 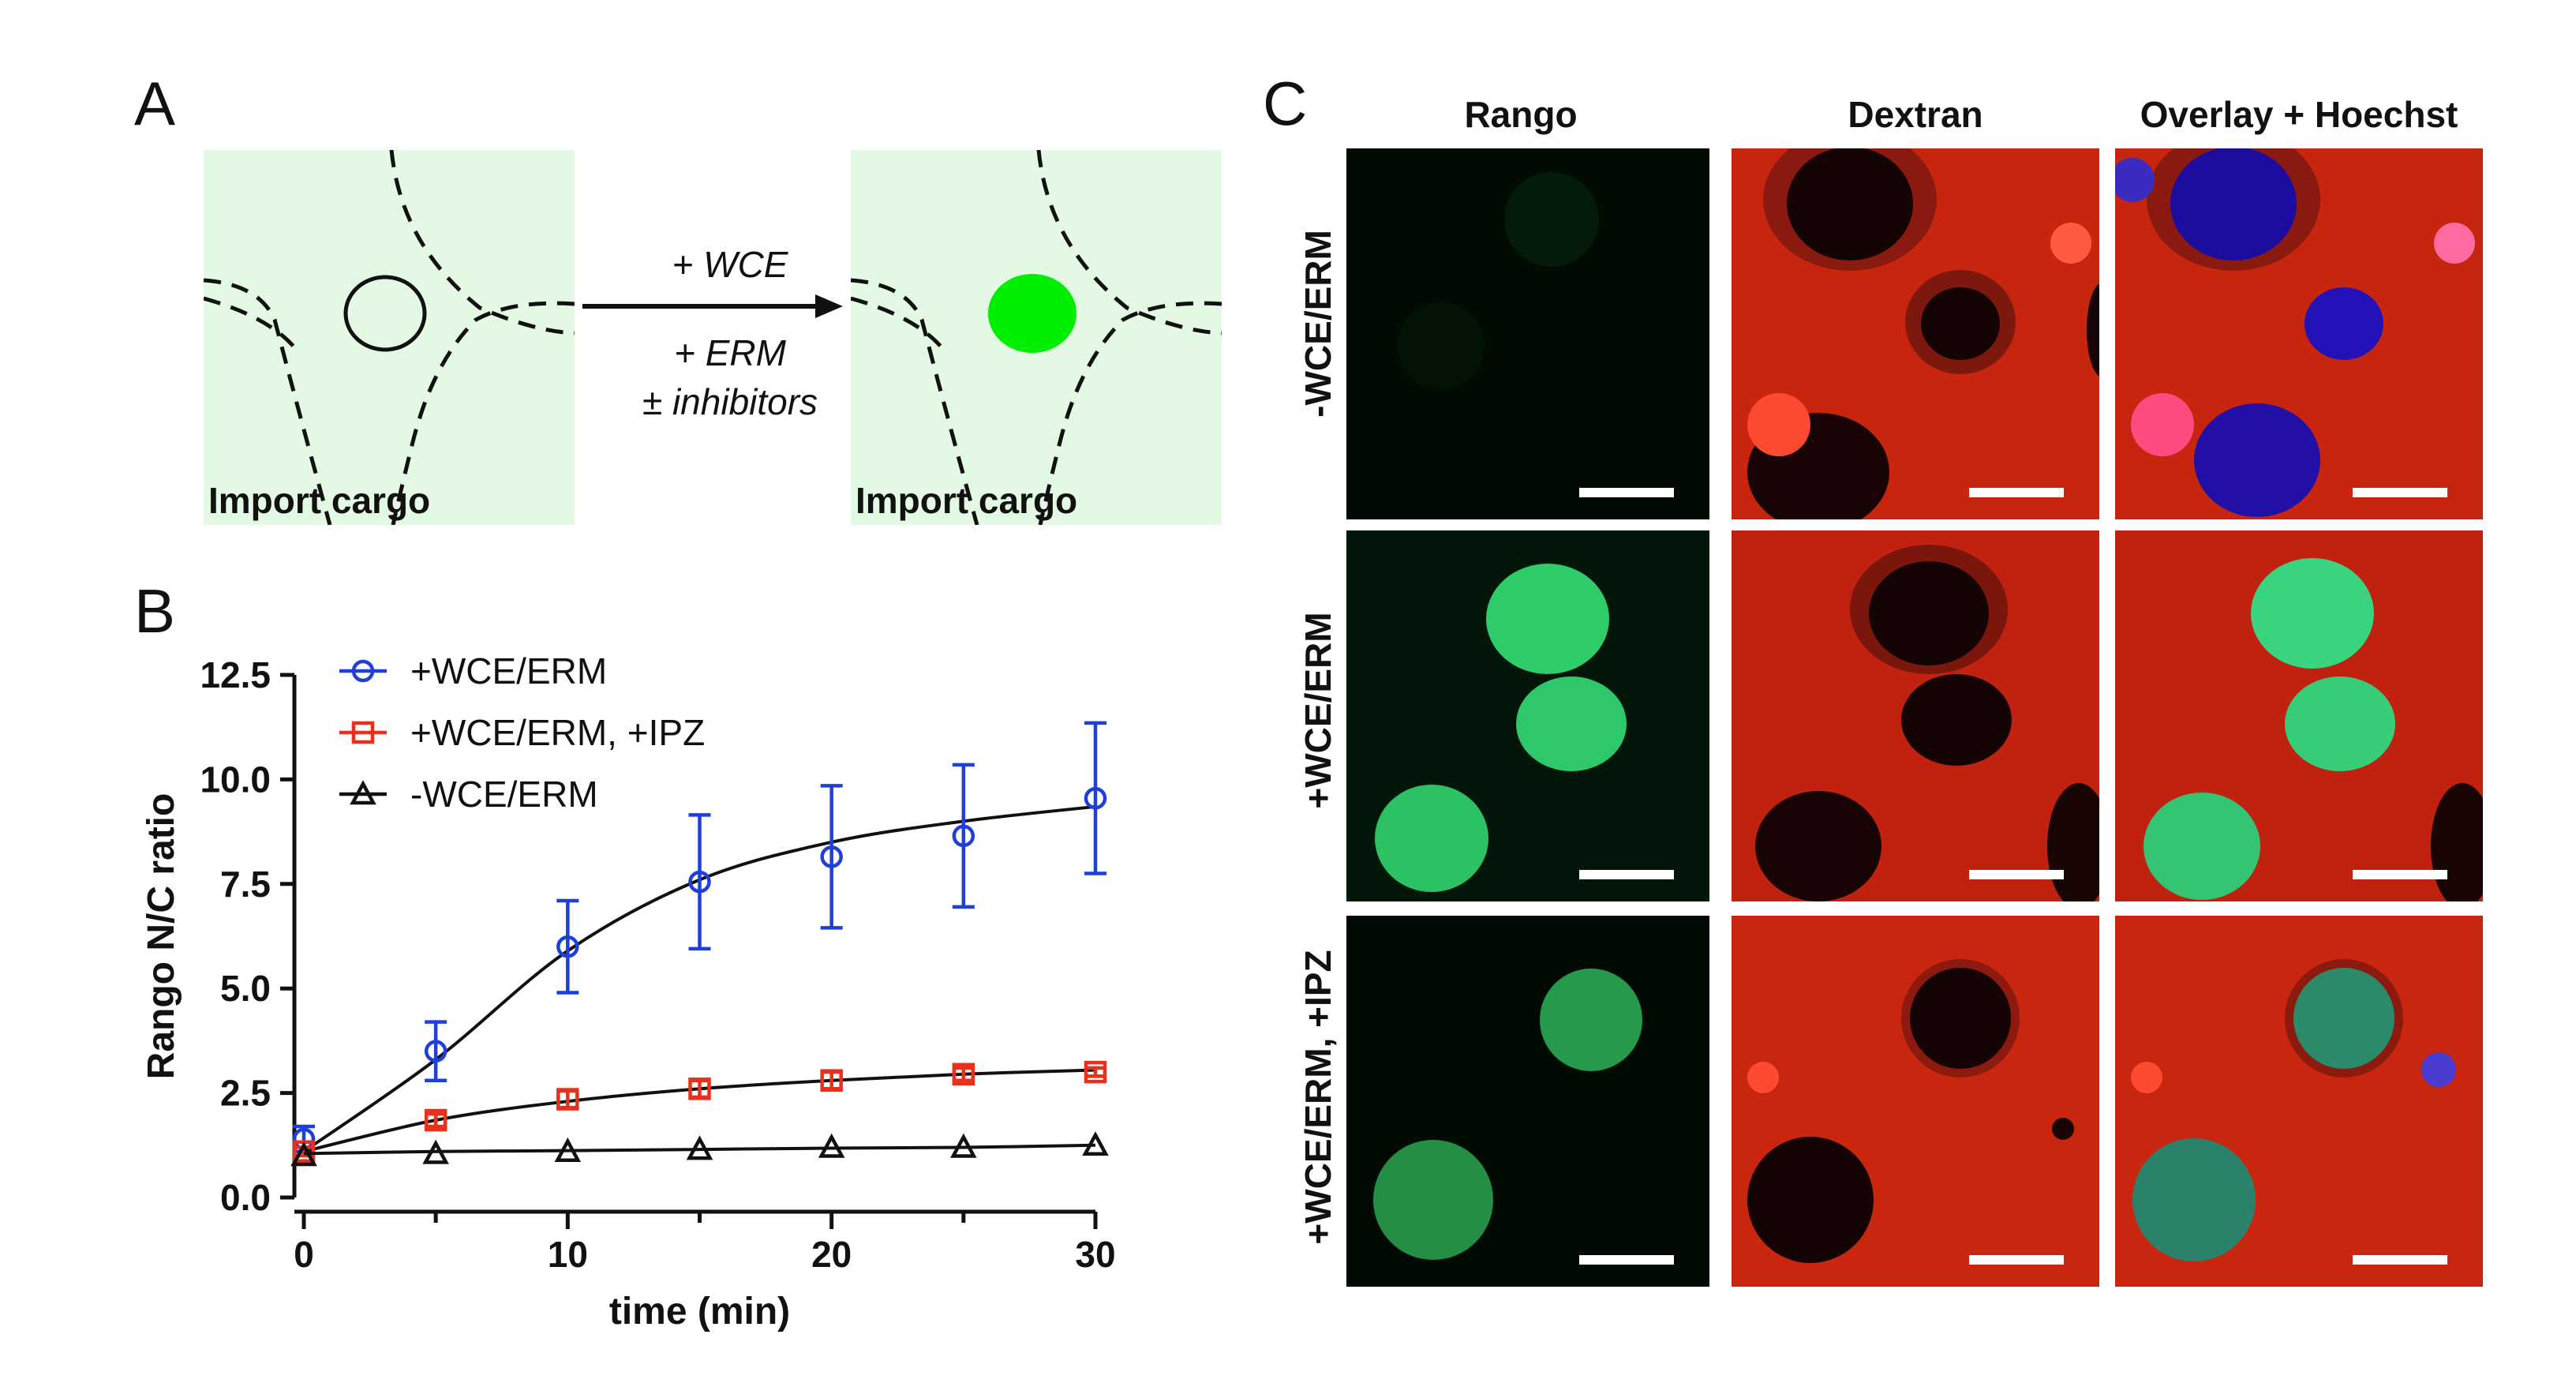 What do you see at coordinates (1318, 1097) in the screenshot?
I see `row-label-plus-ipz: +WCE/ERM, +IPZ` at bounding box center [1318, 1097].